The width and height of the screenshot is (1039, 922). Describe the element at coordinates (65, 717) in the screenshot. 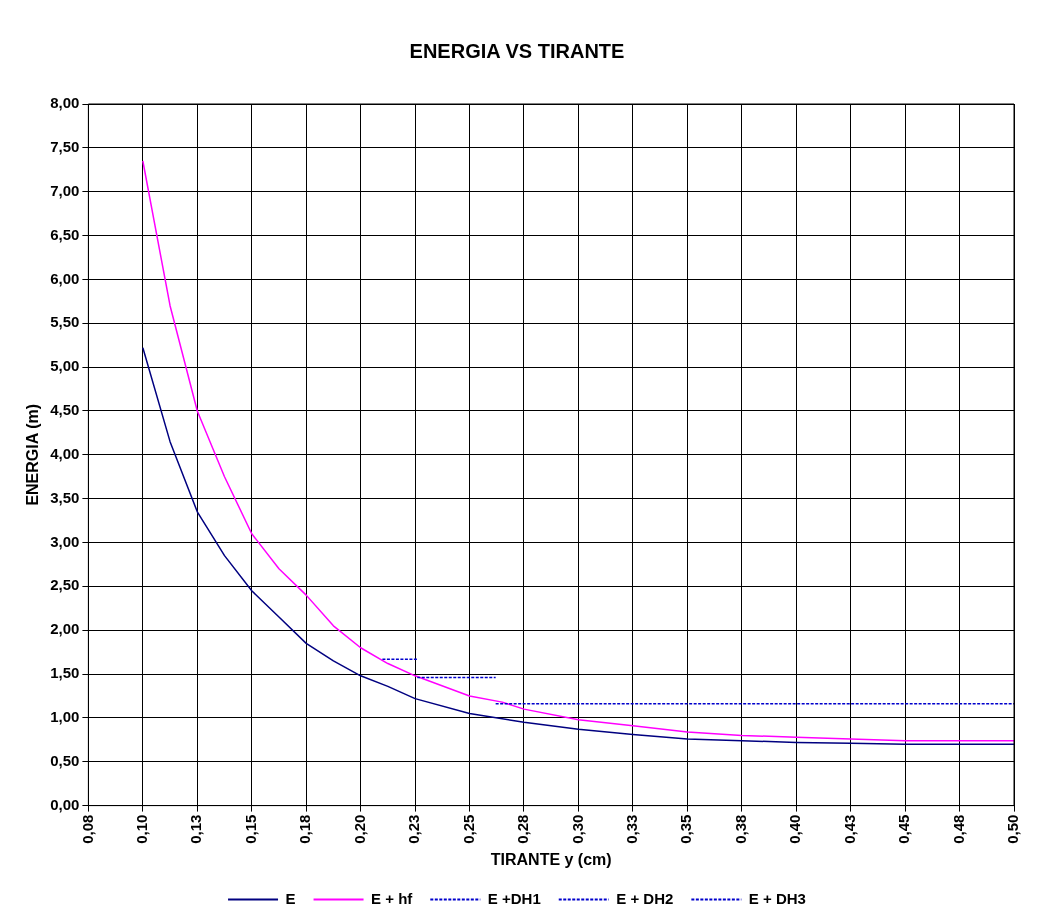

I see `y-tick-label: 1,00` at that location.